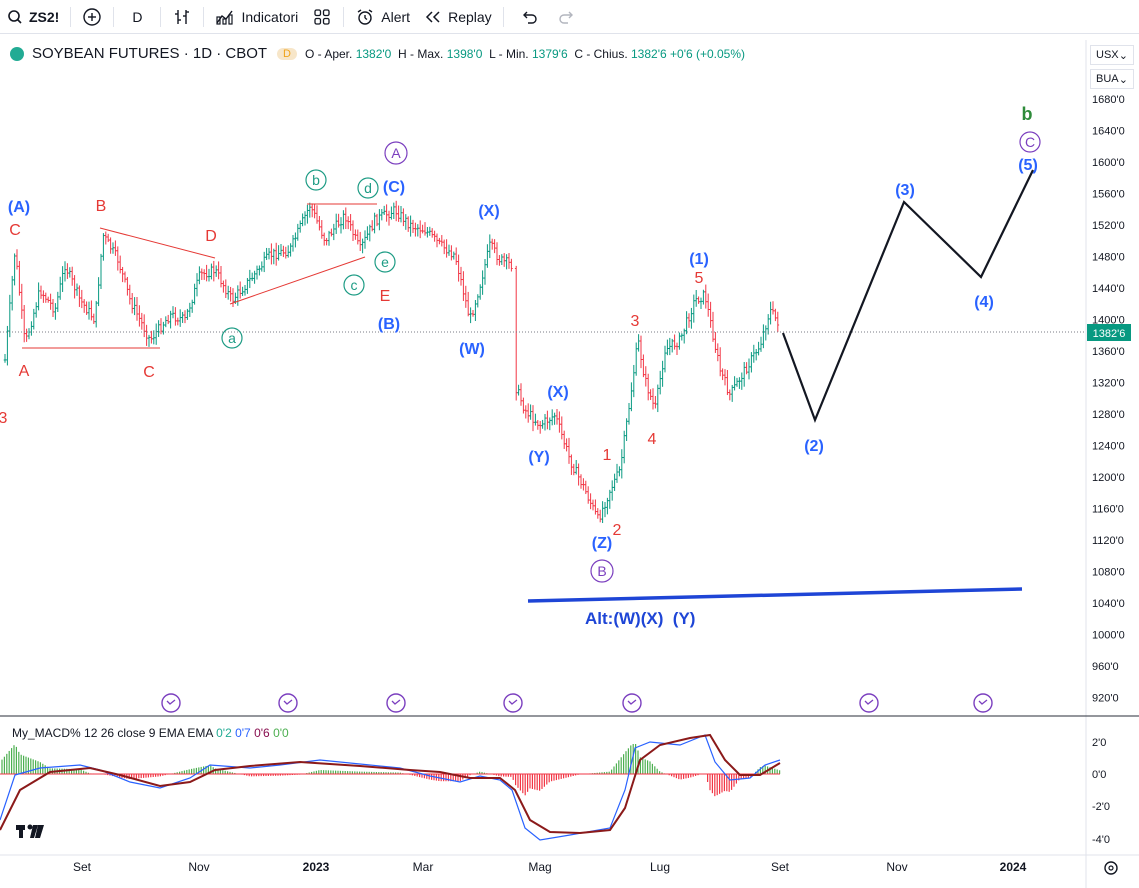  I want to click on replay-button: Replay, so click(458, 16).